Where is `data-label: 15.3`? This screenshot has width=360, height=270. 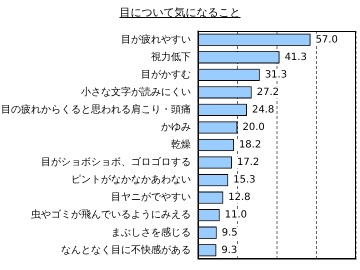
data-label: 15.3 is located at coordinates (244, 180).